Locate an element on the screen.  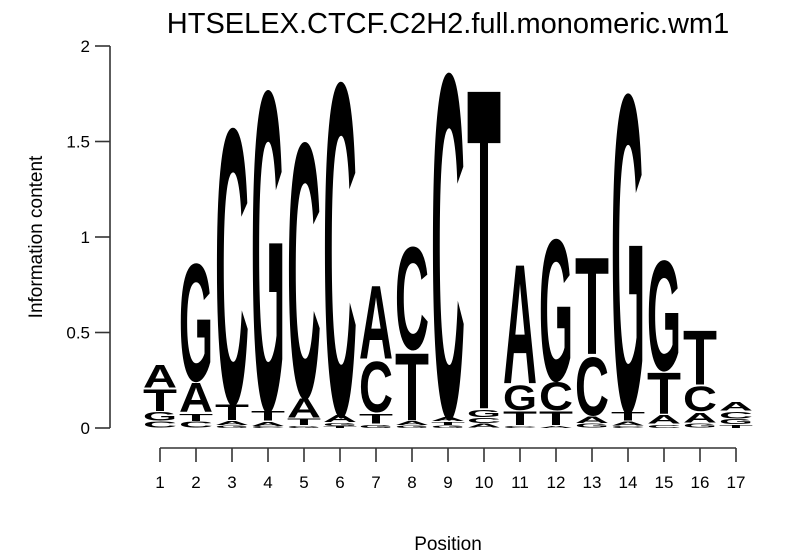
x-tick-label: 13 is located at coordinates (592, 482).